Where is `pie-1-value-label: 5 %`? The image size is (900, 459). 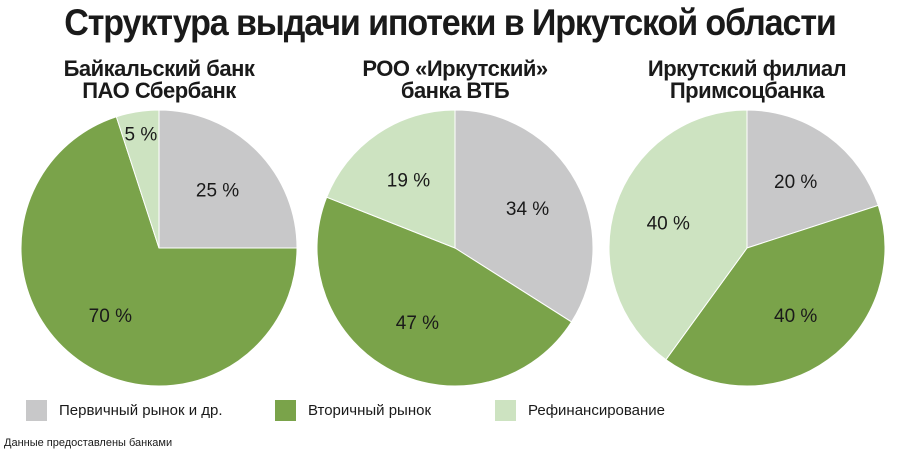 pie-1-value-label: 5 % is located at coordinates (140, 135).